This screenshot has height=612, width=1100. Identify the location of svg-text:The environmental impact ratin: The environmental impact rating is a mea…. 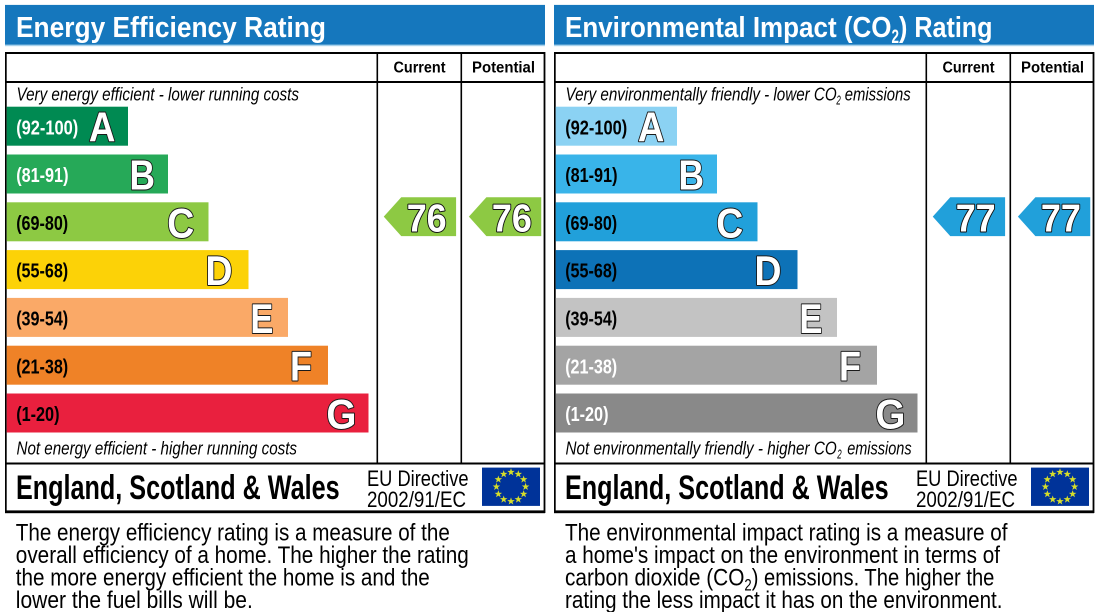
(786, 534).